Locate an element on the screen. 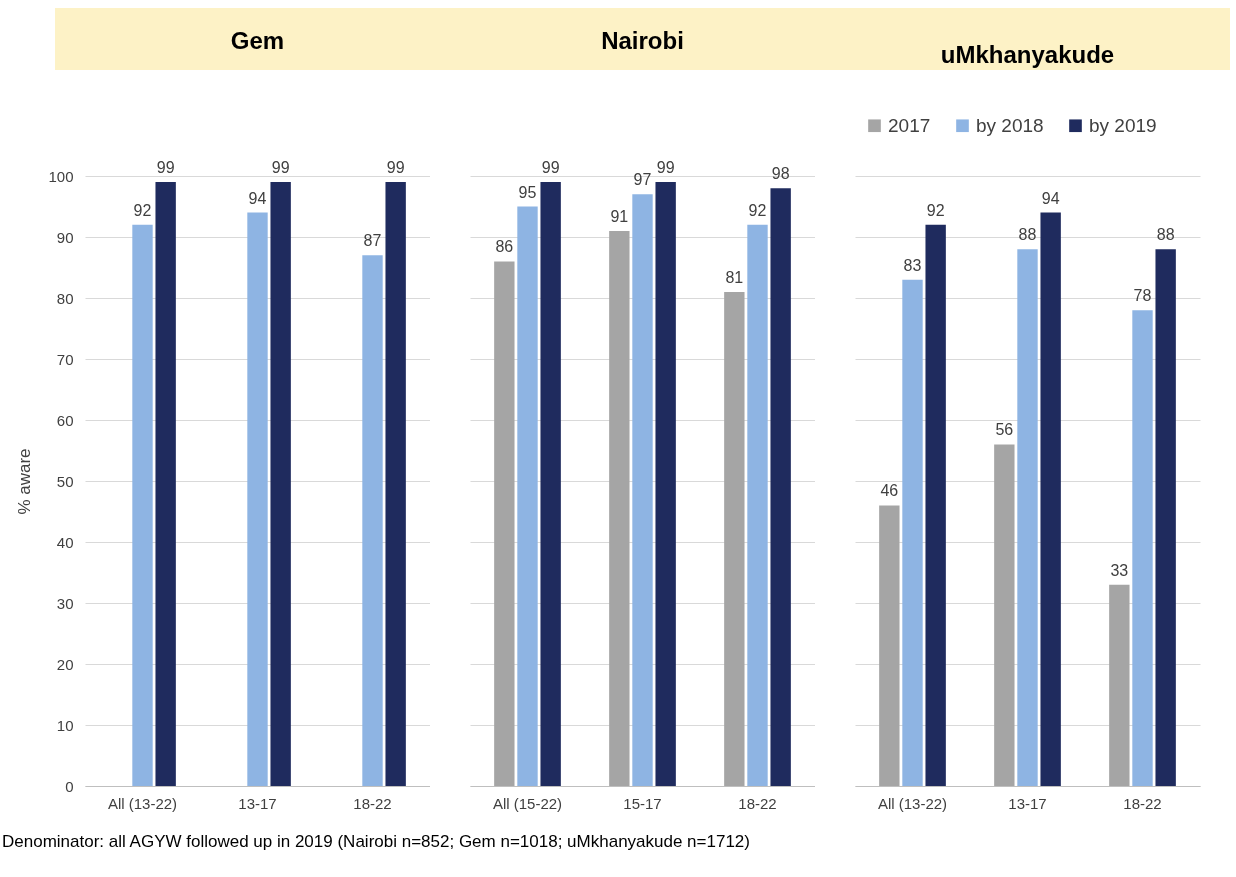 The height and width of the screenshot is (877, 1236). x-tick-label: 15-17 is located at coordinates (642, 803).